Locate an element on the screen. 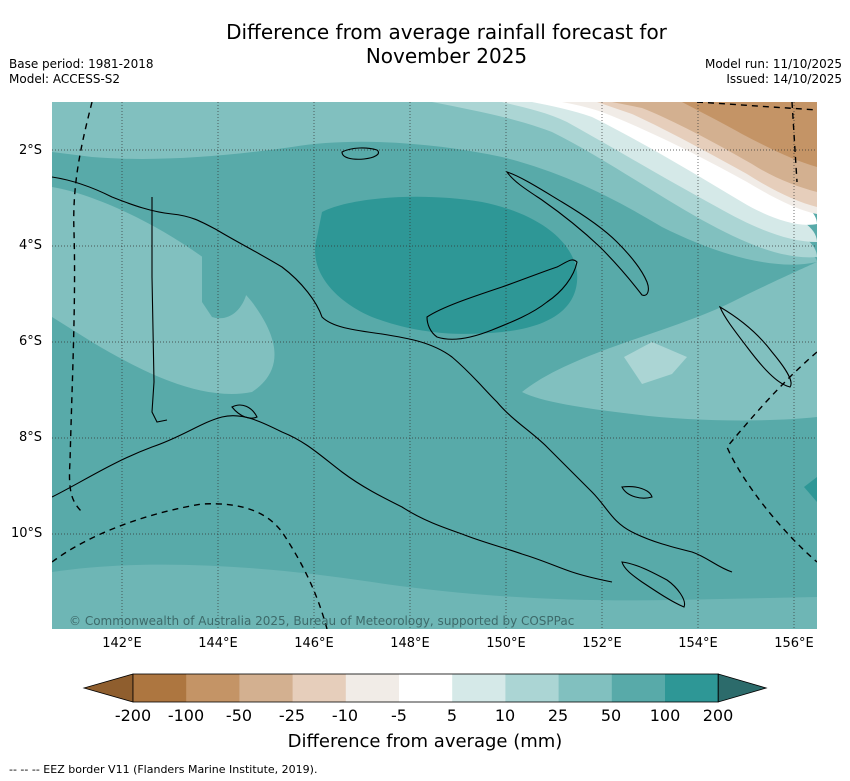 The width and height of the screenshot is (850, 781). lon-label: 148°E is located at coordinates (410, 643).